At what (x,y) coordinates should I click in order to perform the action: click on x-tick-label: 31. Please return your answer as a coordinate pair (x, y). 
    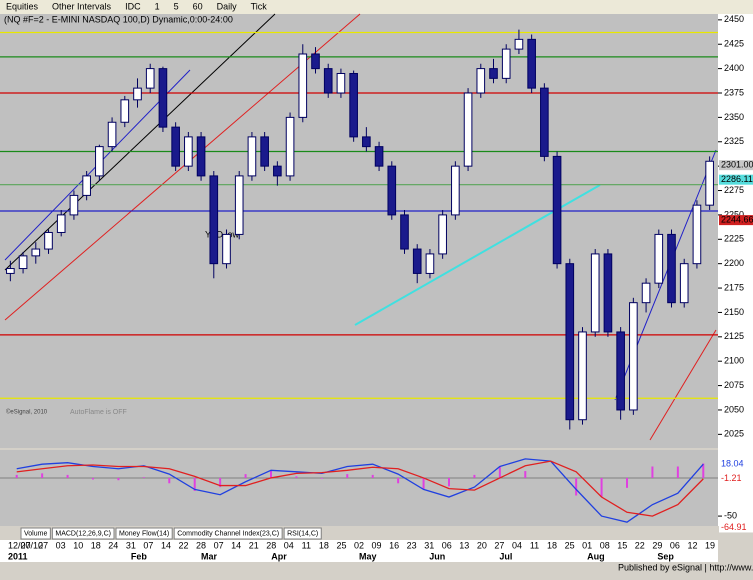
    Looking at the image, I should click on (429, 545).